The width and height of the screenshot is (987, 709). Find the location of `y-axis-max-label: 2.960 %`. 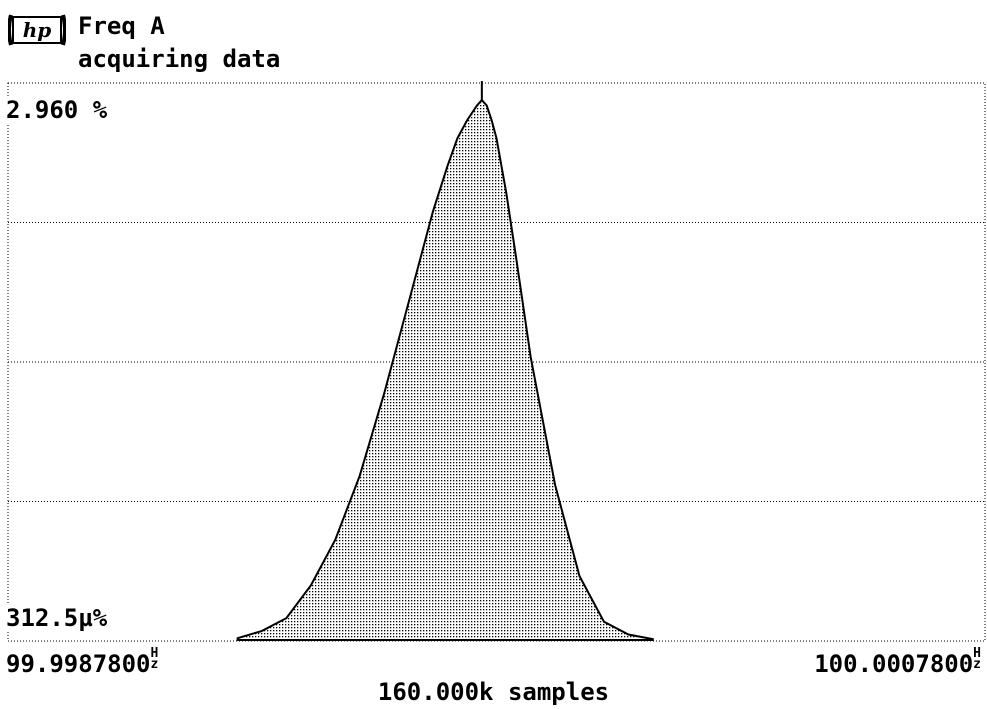

y-axis-max-label: 2.960 % is located at coordinates (57, 110).